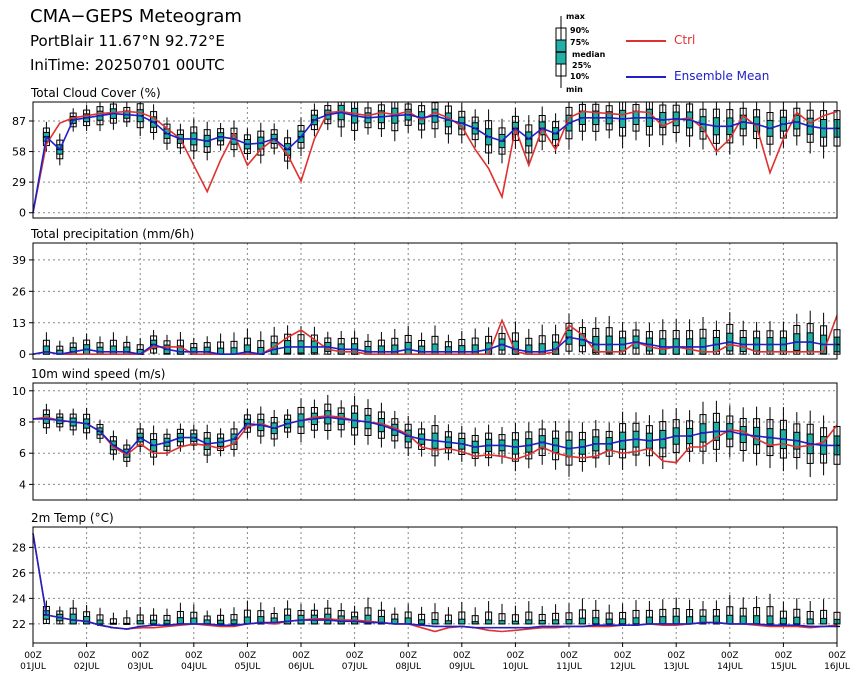  What do you see at coordinates (589, 54) in the screenshot?
I see `box-legend-median: median` at bounding box center [589, 54].